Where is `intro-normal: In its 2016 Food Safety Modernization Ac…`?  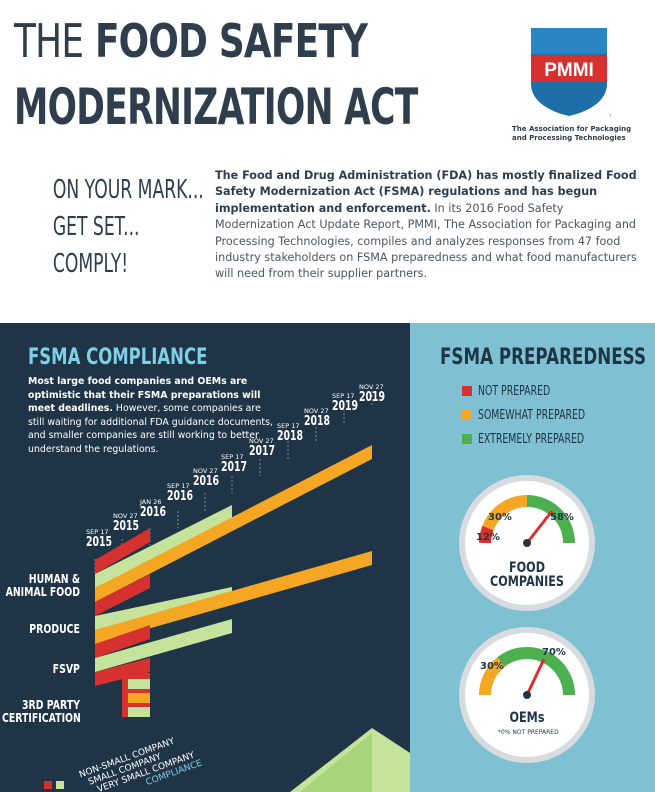
intro-normal: In its 2016 Food Safety Modernization Ac… is located at coordinates (426, 241).